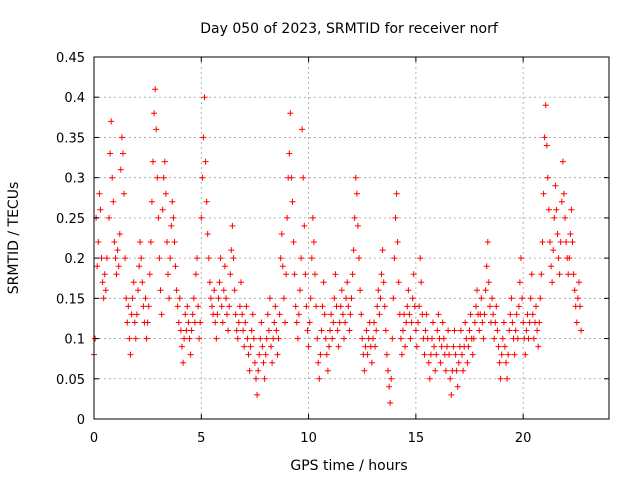 The height and width of the screenshot is (480, 640). Describe the element at coordinates (70, 219) in the screenshot. I see `y-tick-label: 0.25` at that location.